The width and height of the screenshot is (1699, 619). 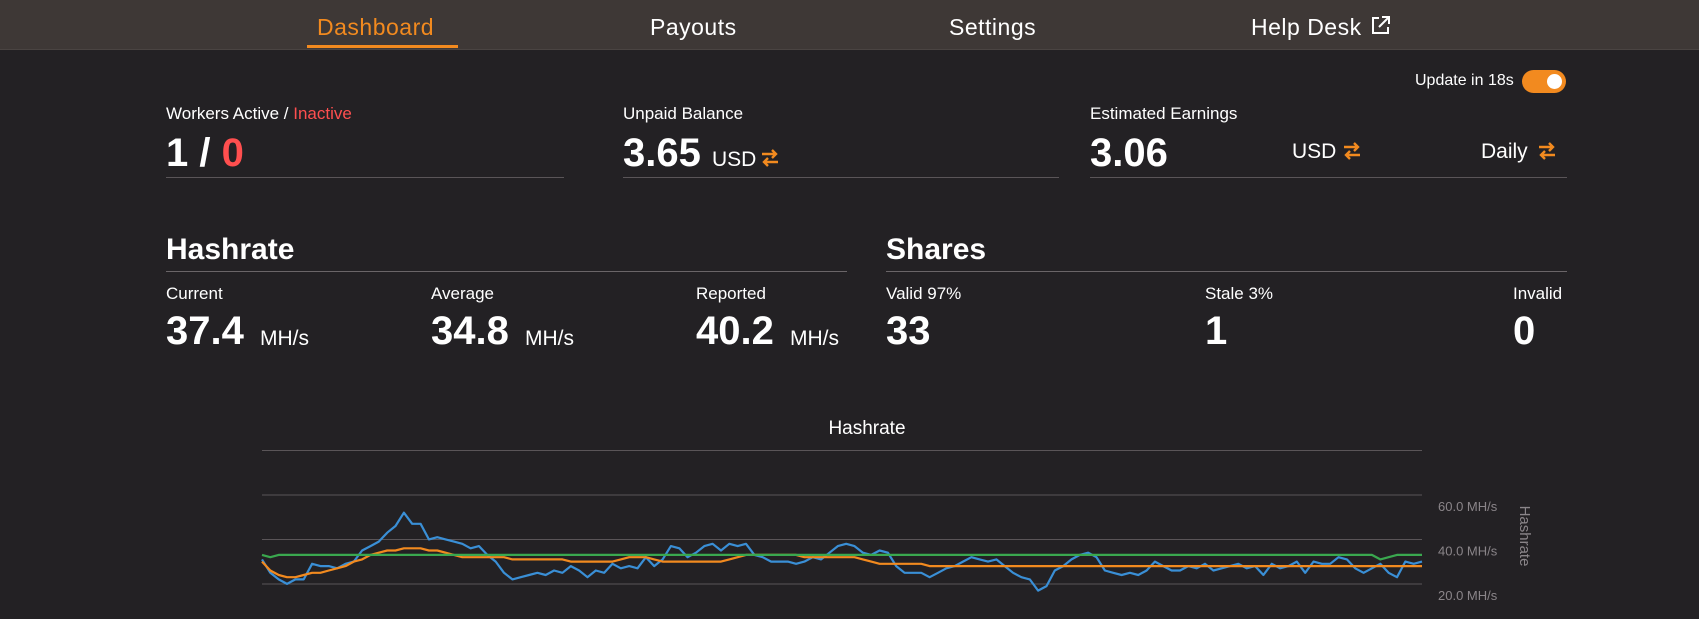 What do you see at coordinates (284, 338) in the screenshot?
I see `current-unit: MH/s` at bounding box center [284, 338].